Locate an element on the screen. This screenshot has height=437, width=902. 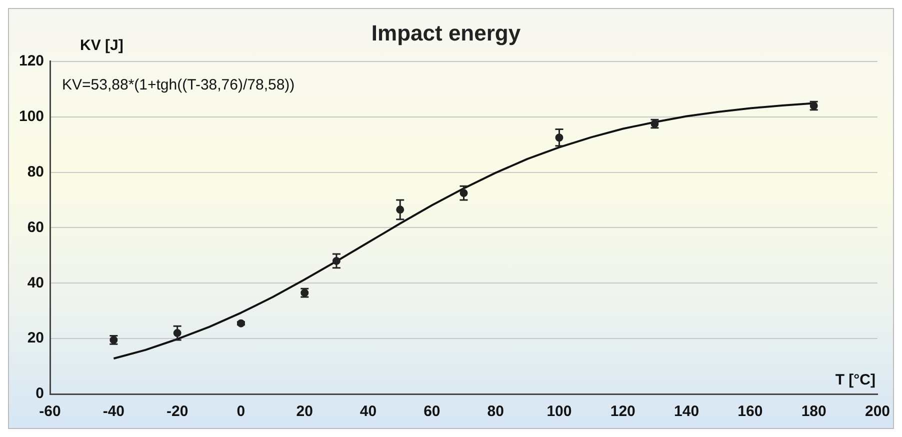
x-tick-label: 60 is located at coordinates (432, 411).